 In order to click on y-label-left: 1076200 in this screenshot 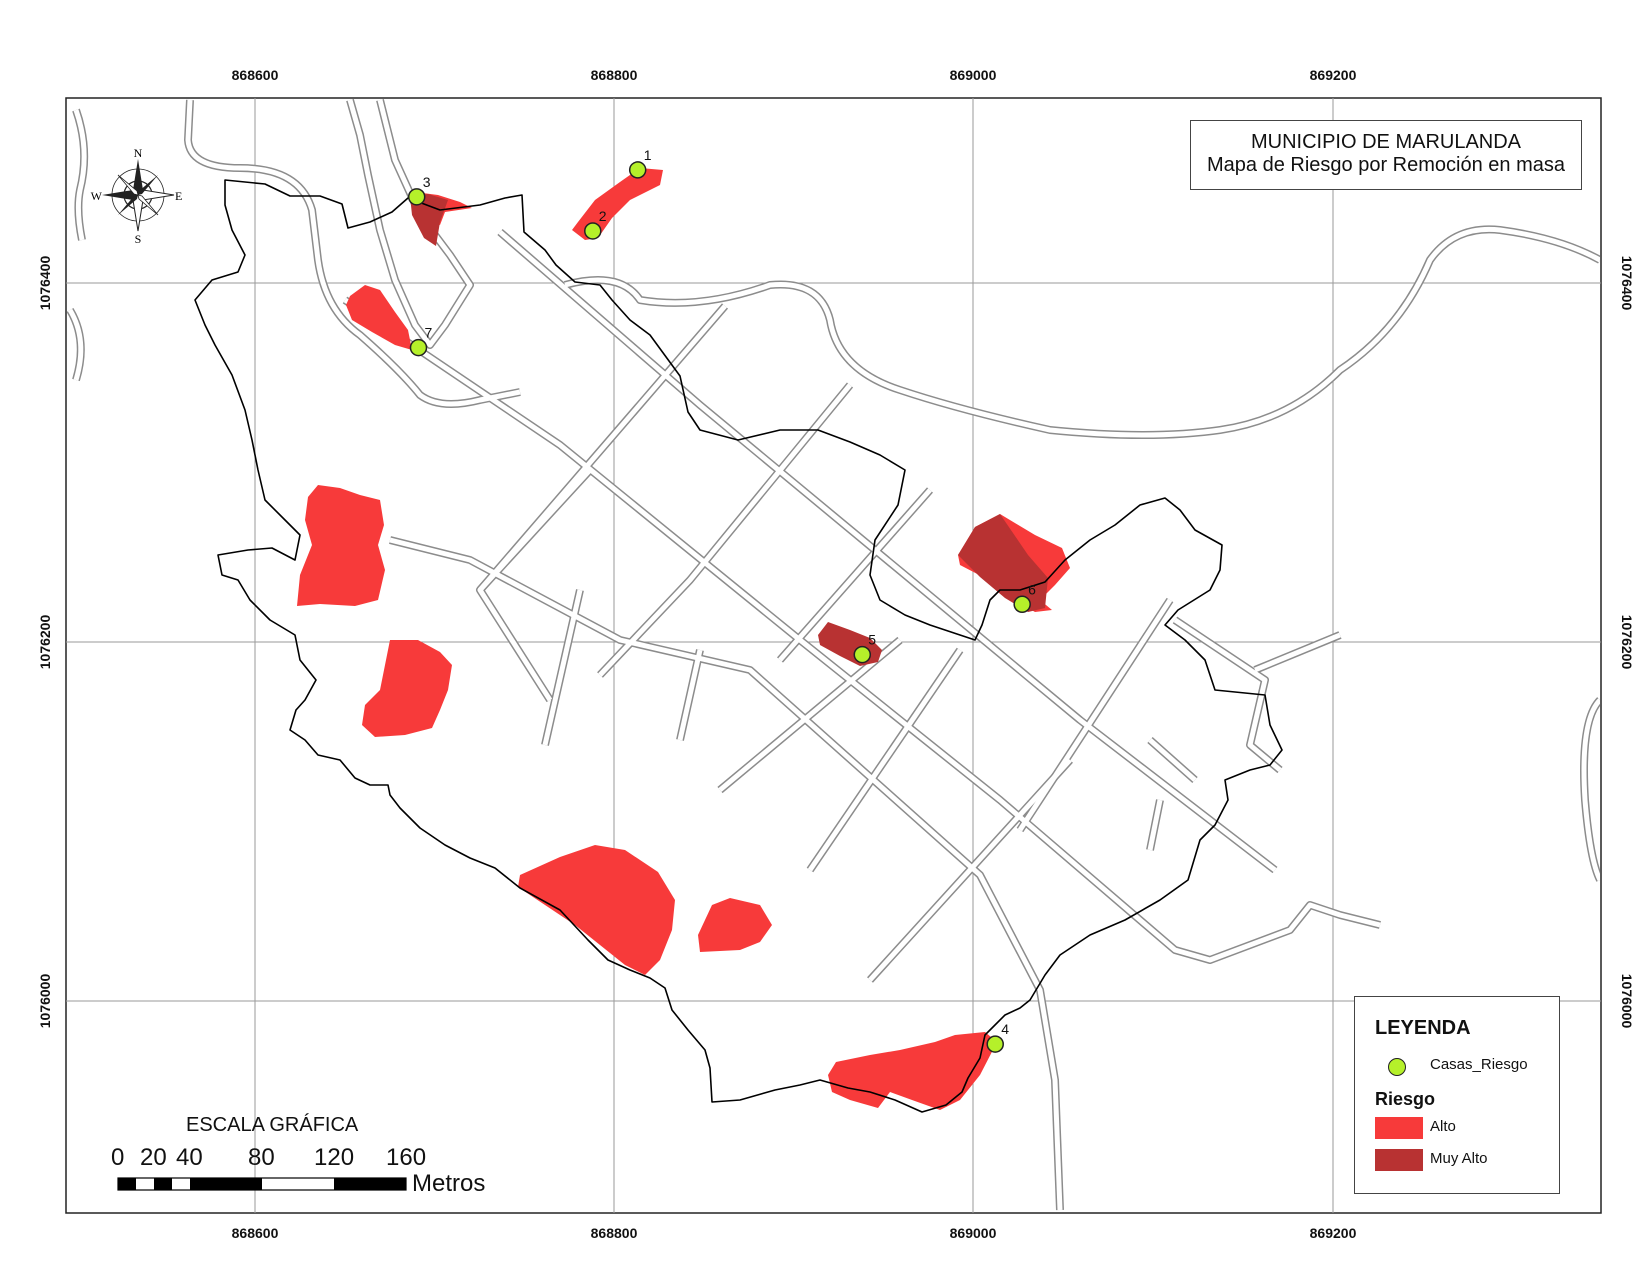, I will do `click(45, 642)`.